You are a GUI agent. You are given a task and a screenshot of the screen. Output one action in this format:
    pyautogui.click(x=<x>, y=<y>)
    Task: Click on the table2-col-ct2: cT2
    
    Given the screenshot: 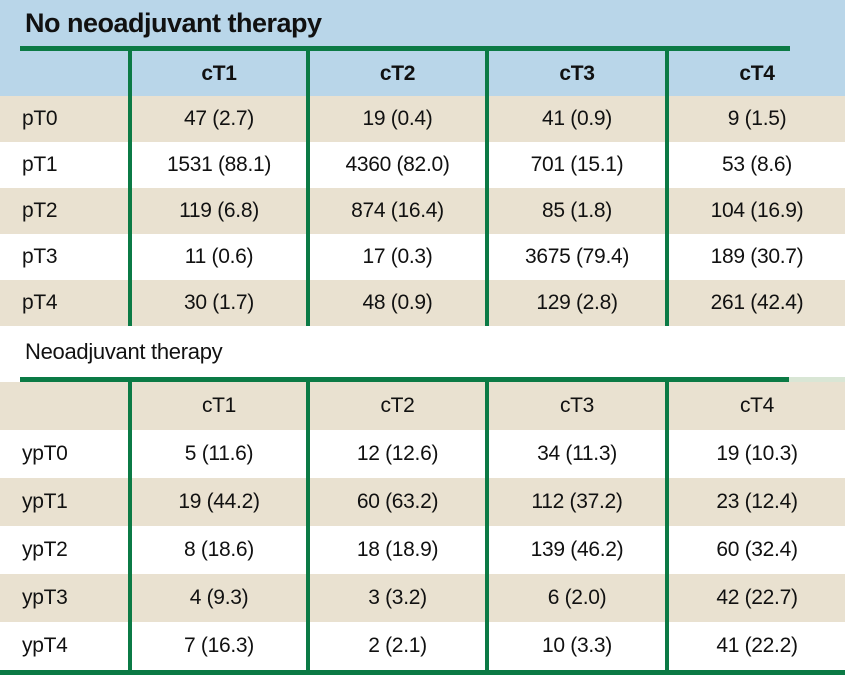 What is the action you would take?
    pyautogui.click(x=395, y=406)
    